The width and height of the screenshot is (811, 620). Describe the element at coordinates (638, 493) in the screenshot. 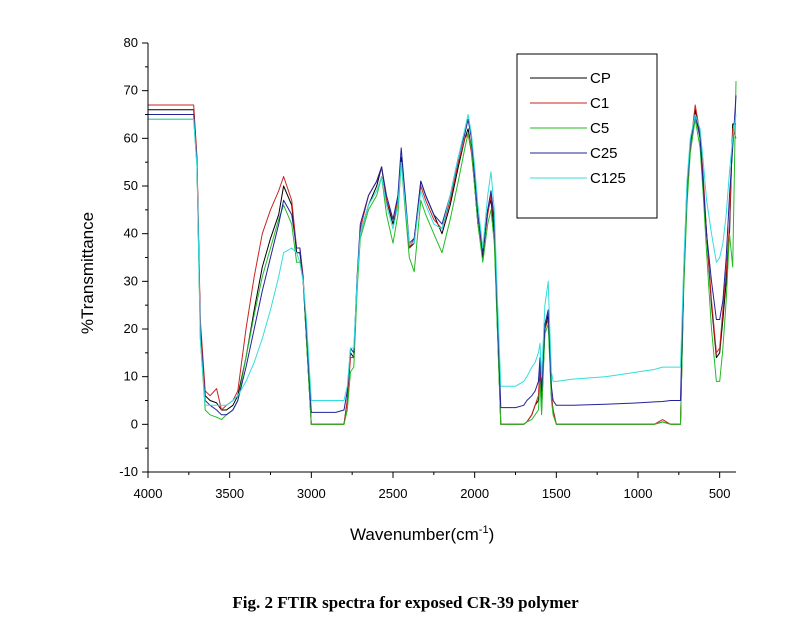

I see `x-tick-label: 1000` at that location.